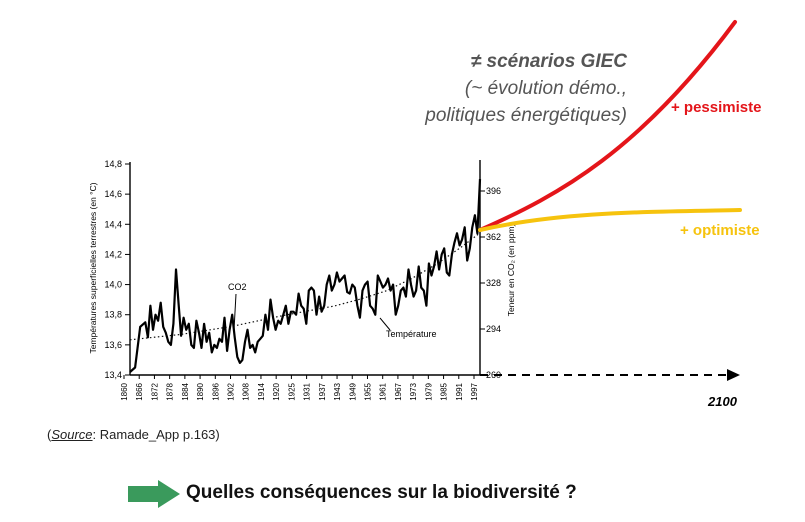  I want to click on x-tick-label: 1931, so click(307, 391).